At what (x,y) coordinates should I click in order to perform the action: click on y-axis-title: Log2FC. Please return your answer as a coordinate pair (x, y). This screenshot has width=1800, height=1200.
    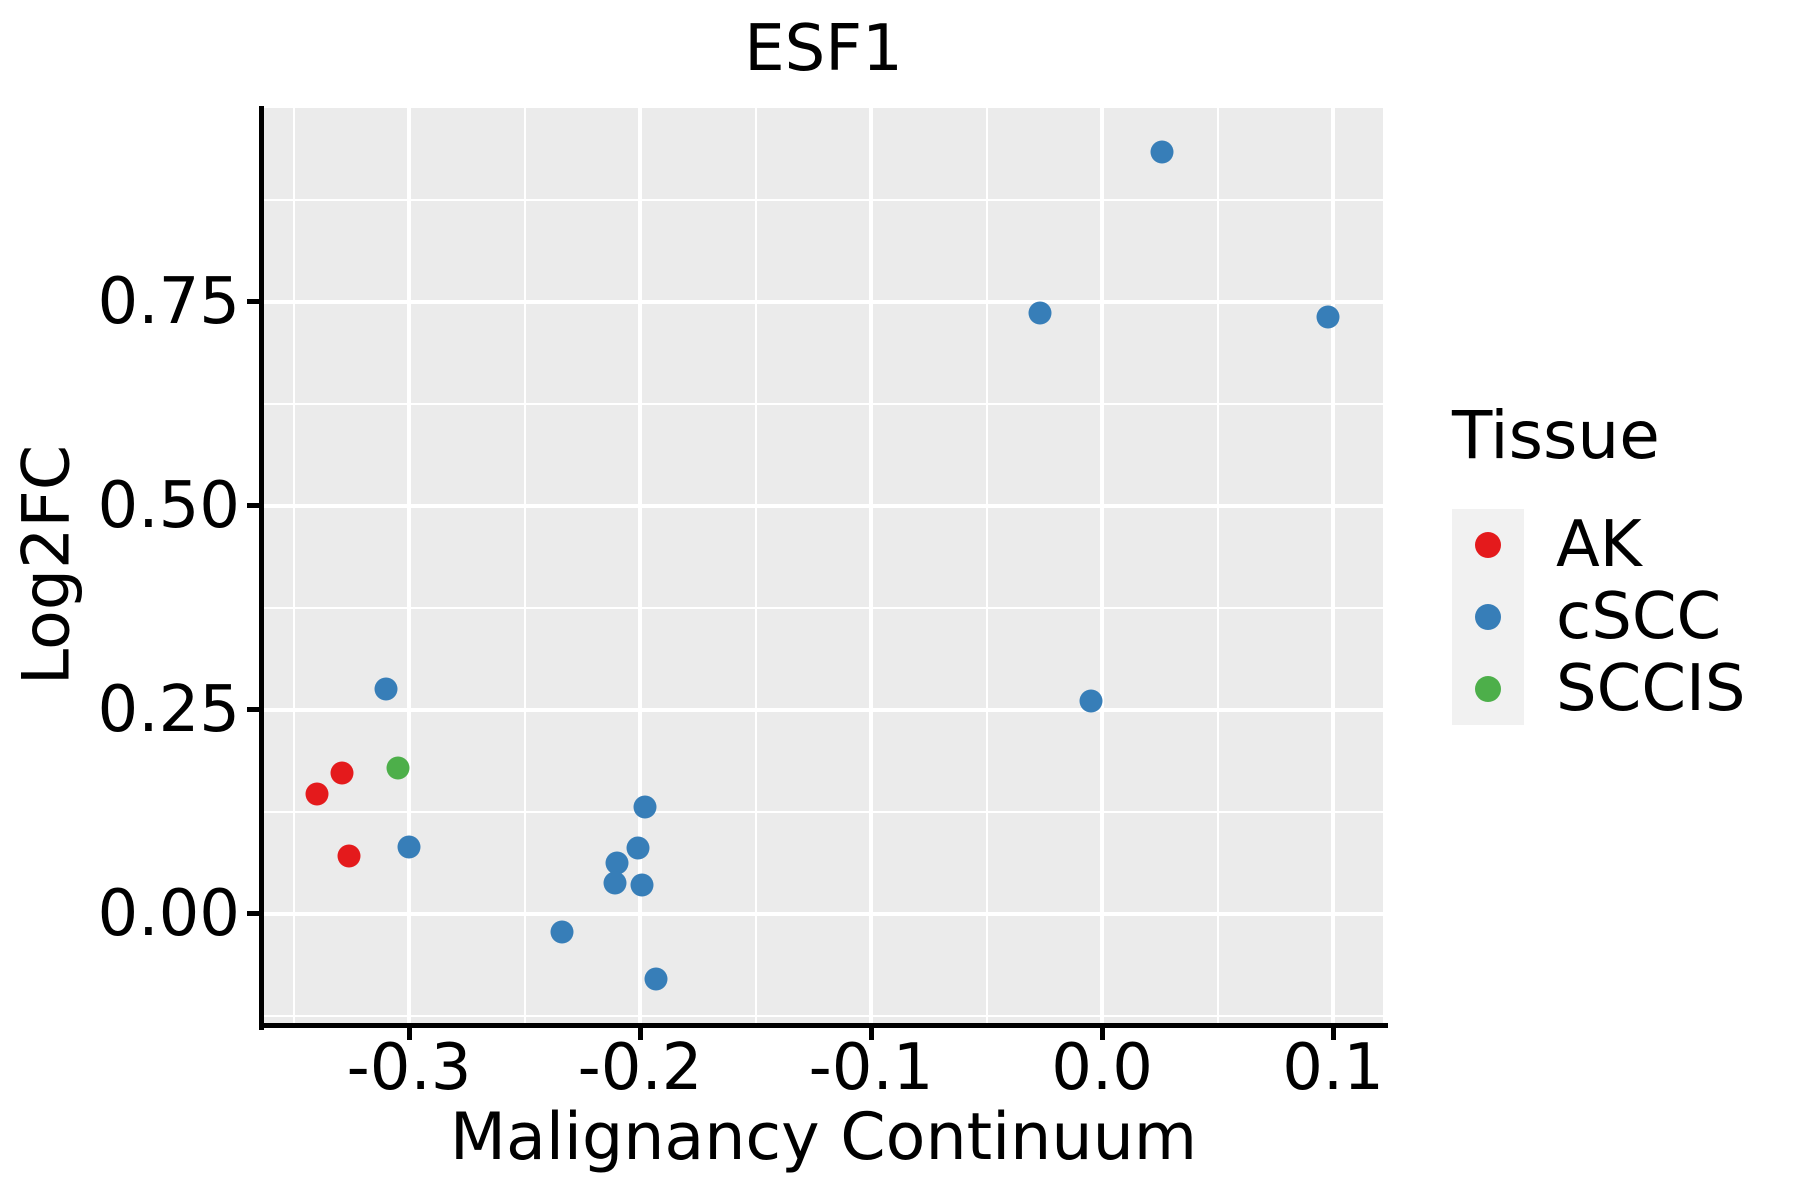
    Looking at the image, I should click on (47, 565).